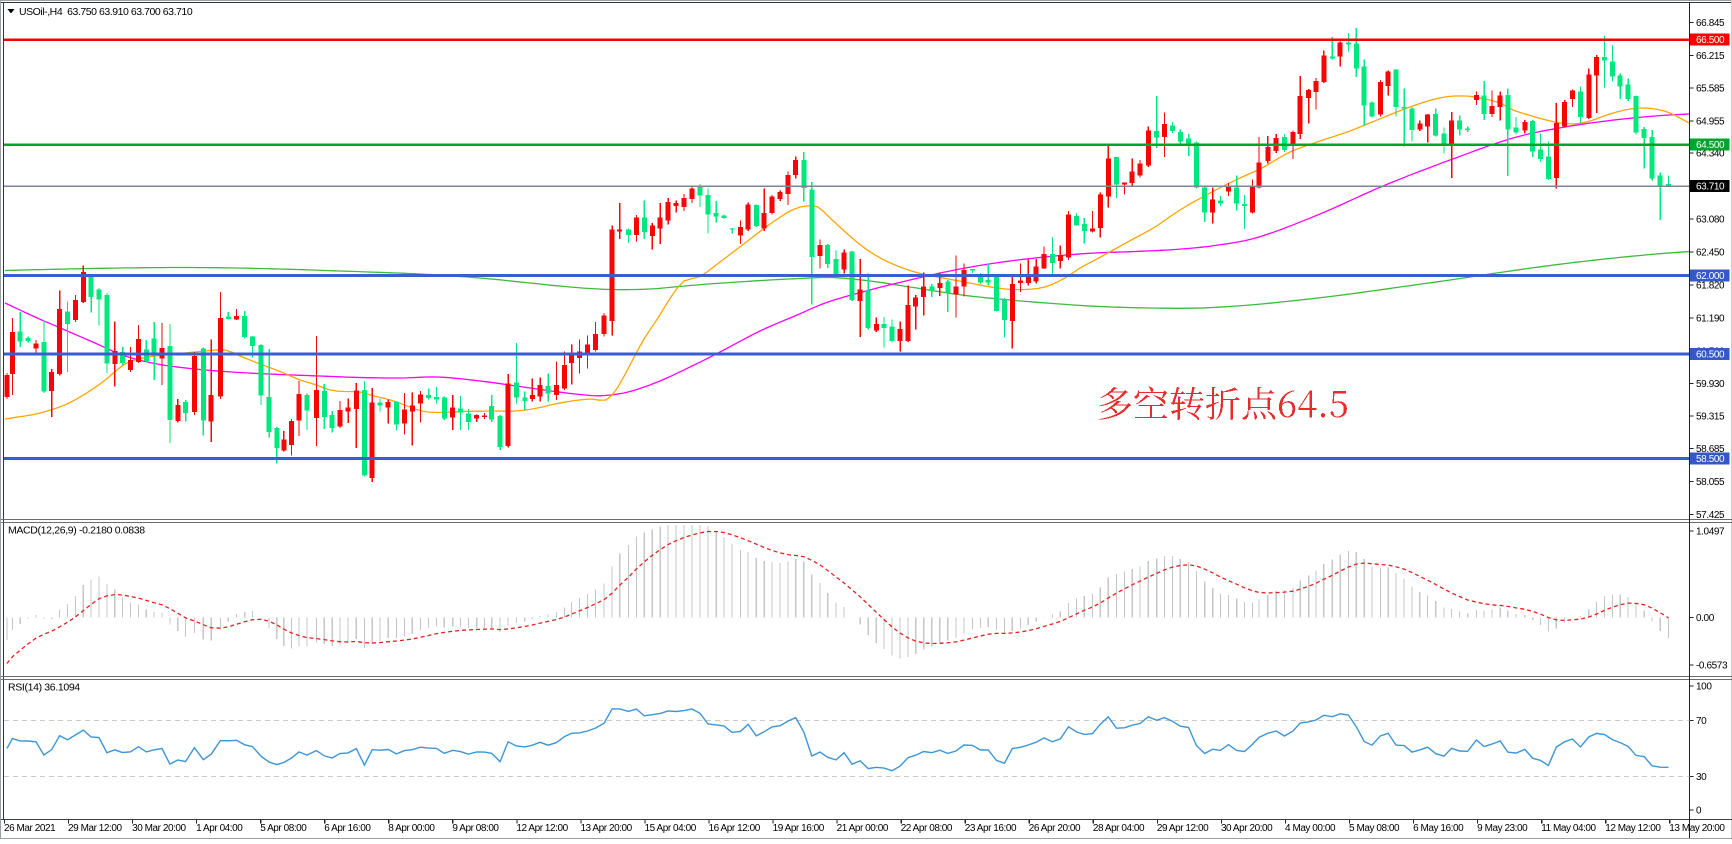  What do you see at coordinates (1310, 828) in the screenshot?
I see `svg-text: 4 May 00:00` at bounding box center [1310, 828].